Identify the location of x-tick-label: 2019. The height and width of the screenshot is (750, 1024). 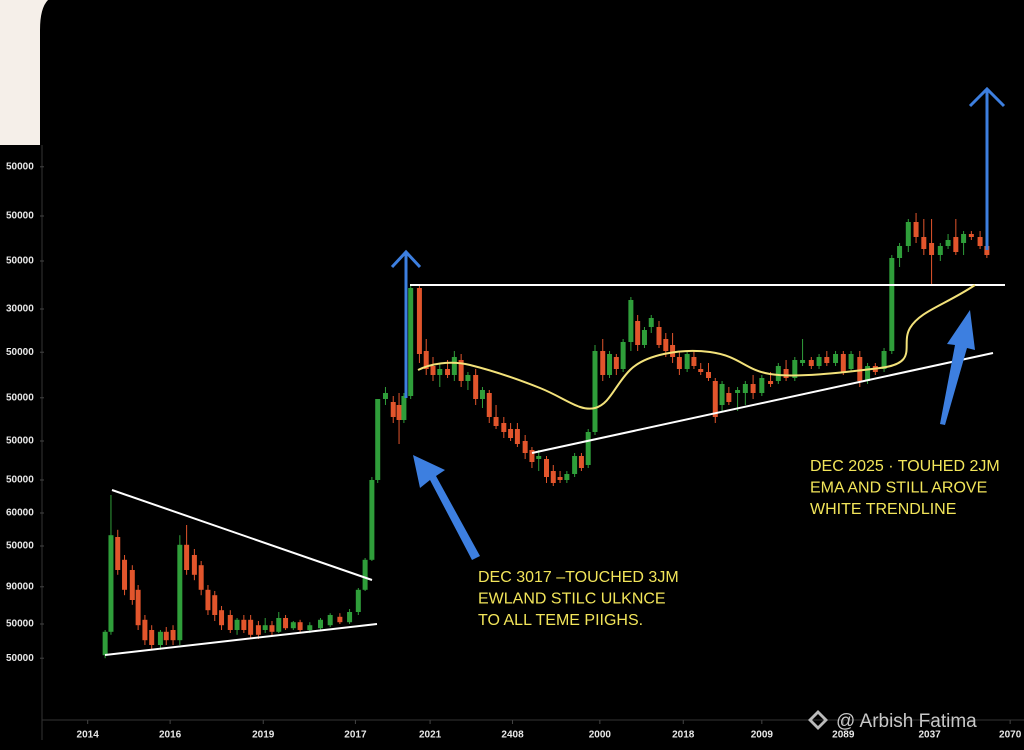
(263, 735).